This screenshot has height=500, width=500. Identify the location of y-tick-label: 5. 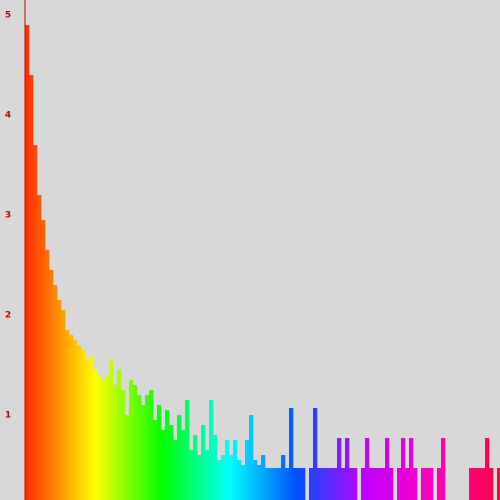
(8, 16).